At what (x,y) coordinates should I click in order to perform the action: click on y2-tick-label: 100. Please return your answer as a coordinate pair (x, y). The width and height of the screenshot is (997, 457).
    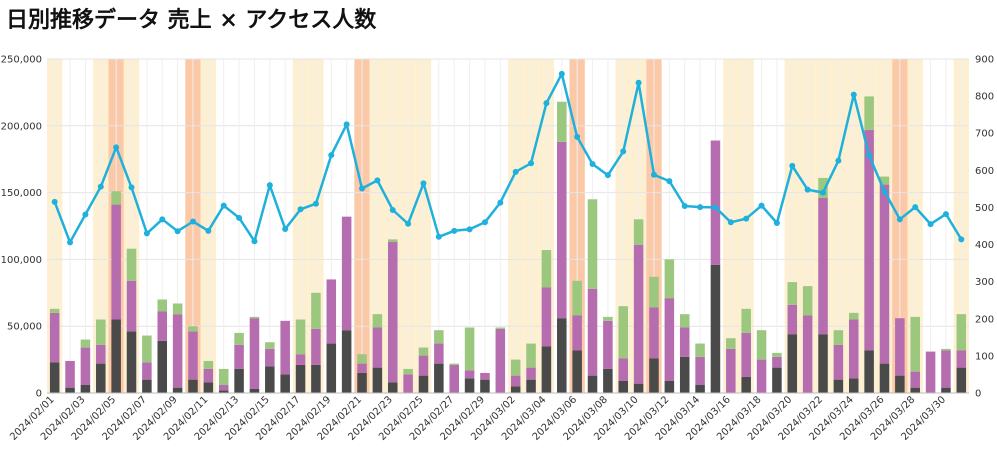
    Looking at the image, I should click on (984, 356).